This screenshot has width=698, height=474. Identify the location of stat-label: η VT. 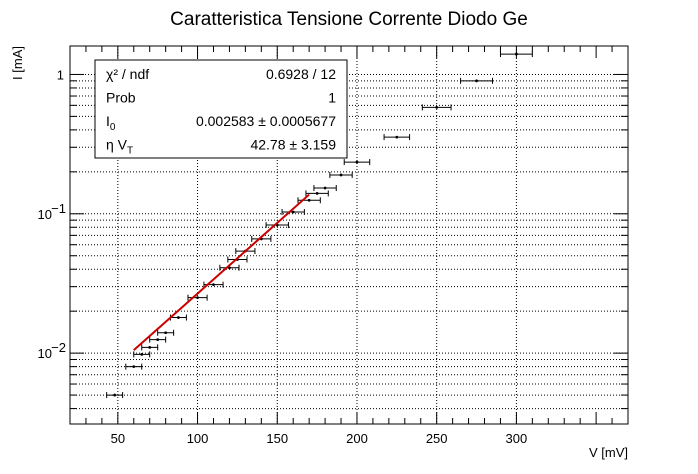
(119, 147).